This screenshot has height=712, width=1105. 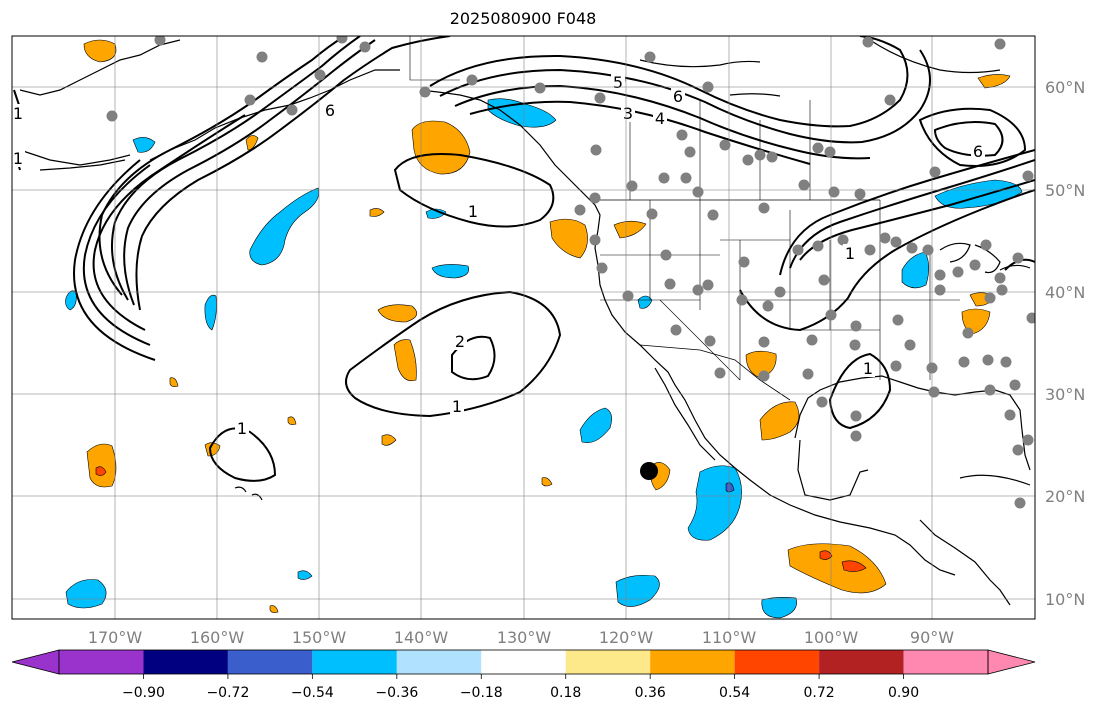 What do you see at coordinates (312, 693) in the screenshot?
I see `colorbar-tick-label: −0.54` at bounding box center [312, 693].